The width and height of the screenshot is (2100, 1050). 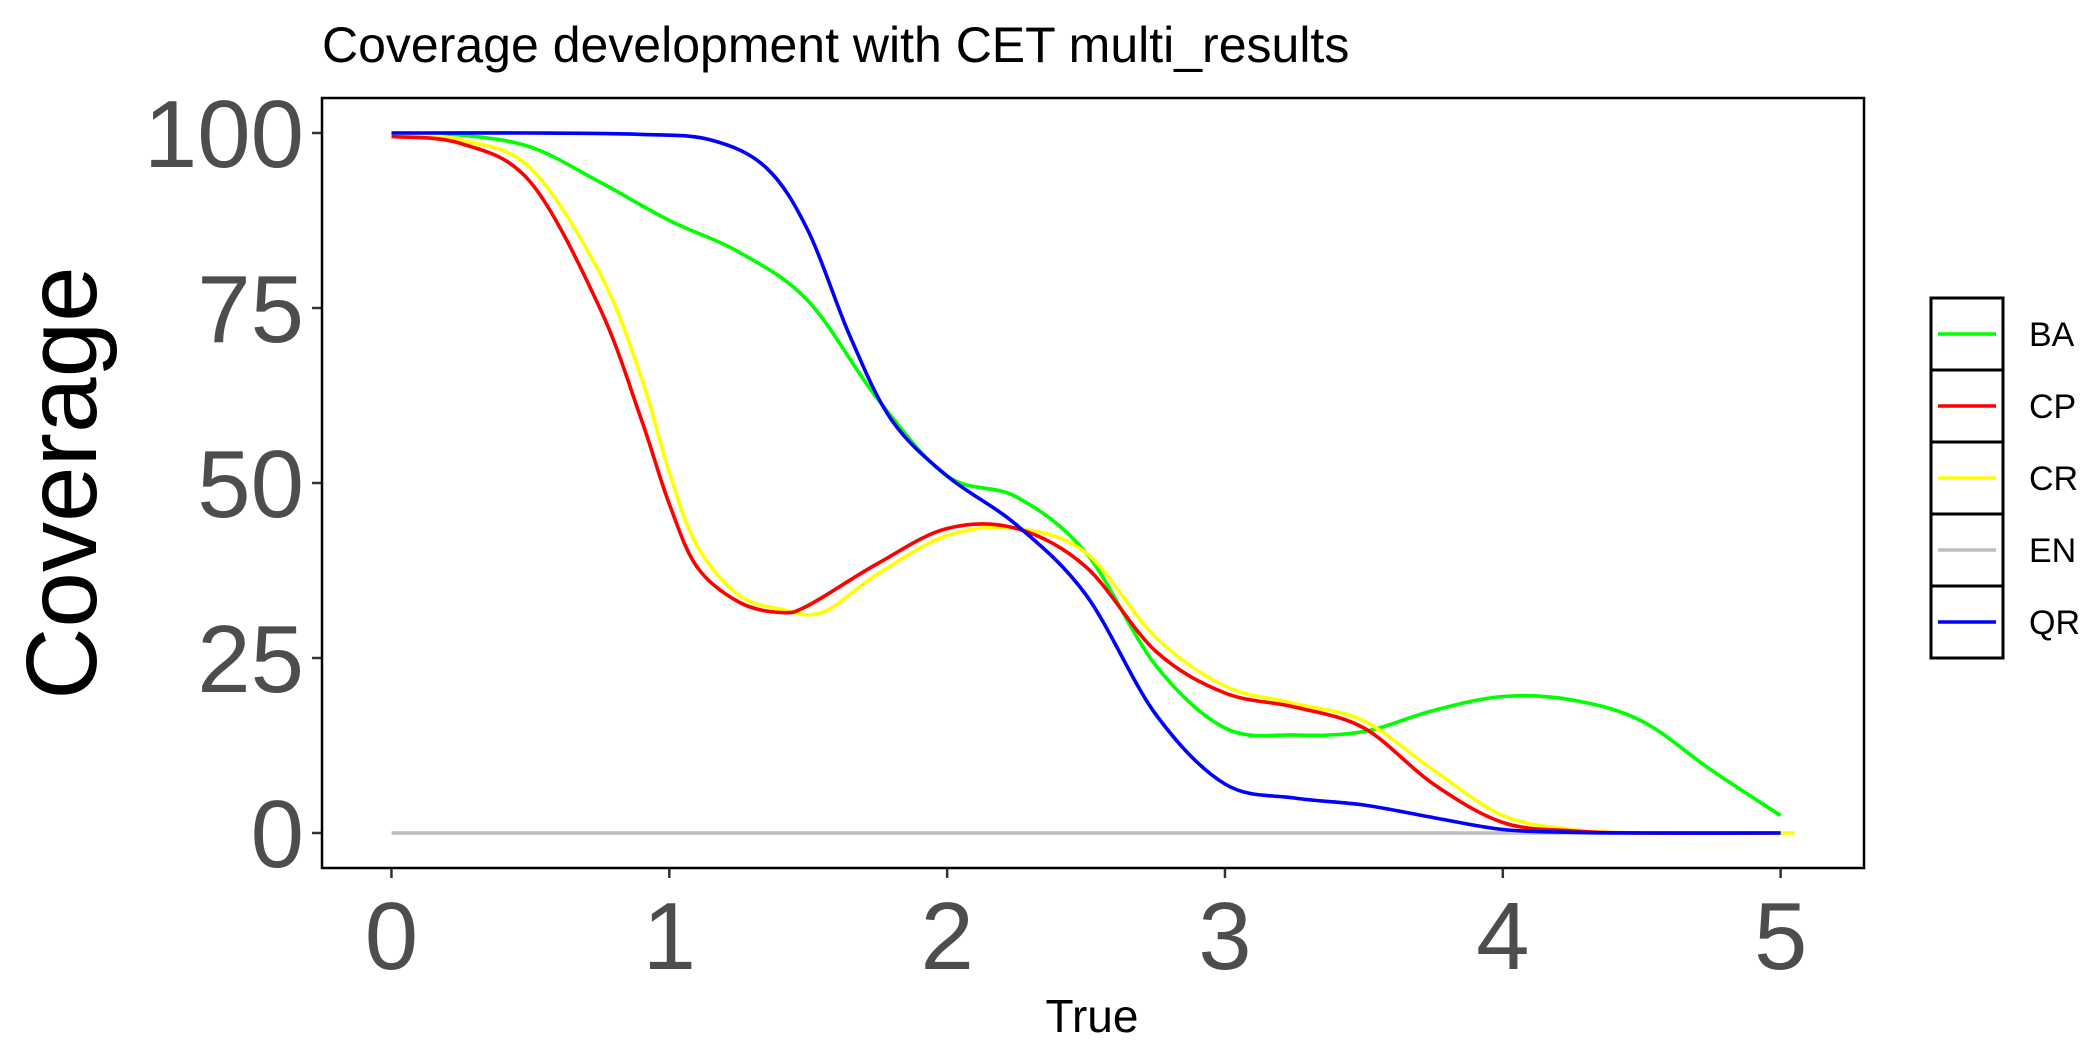 What do you see at coordinates (1502, 936) in the screenshot?
I see `x-tick-label: 4` at bounding box center [1502, 936].